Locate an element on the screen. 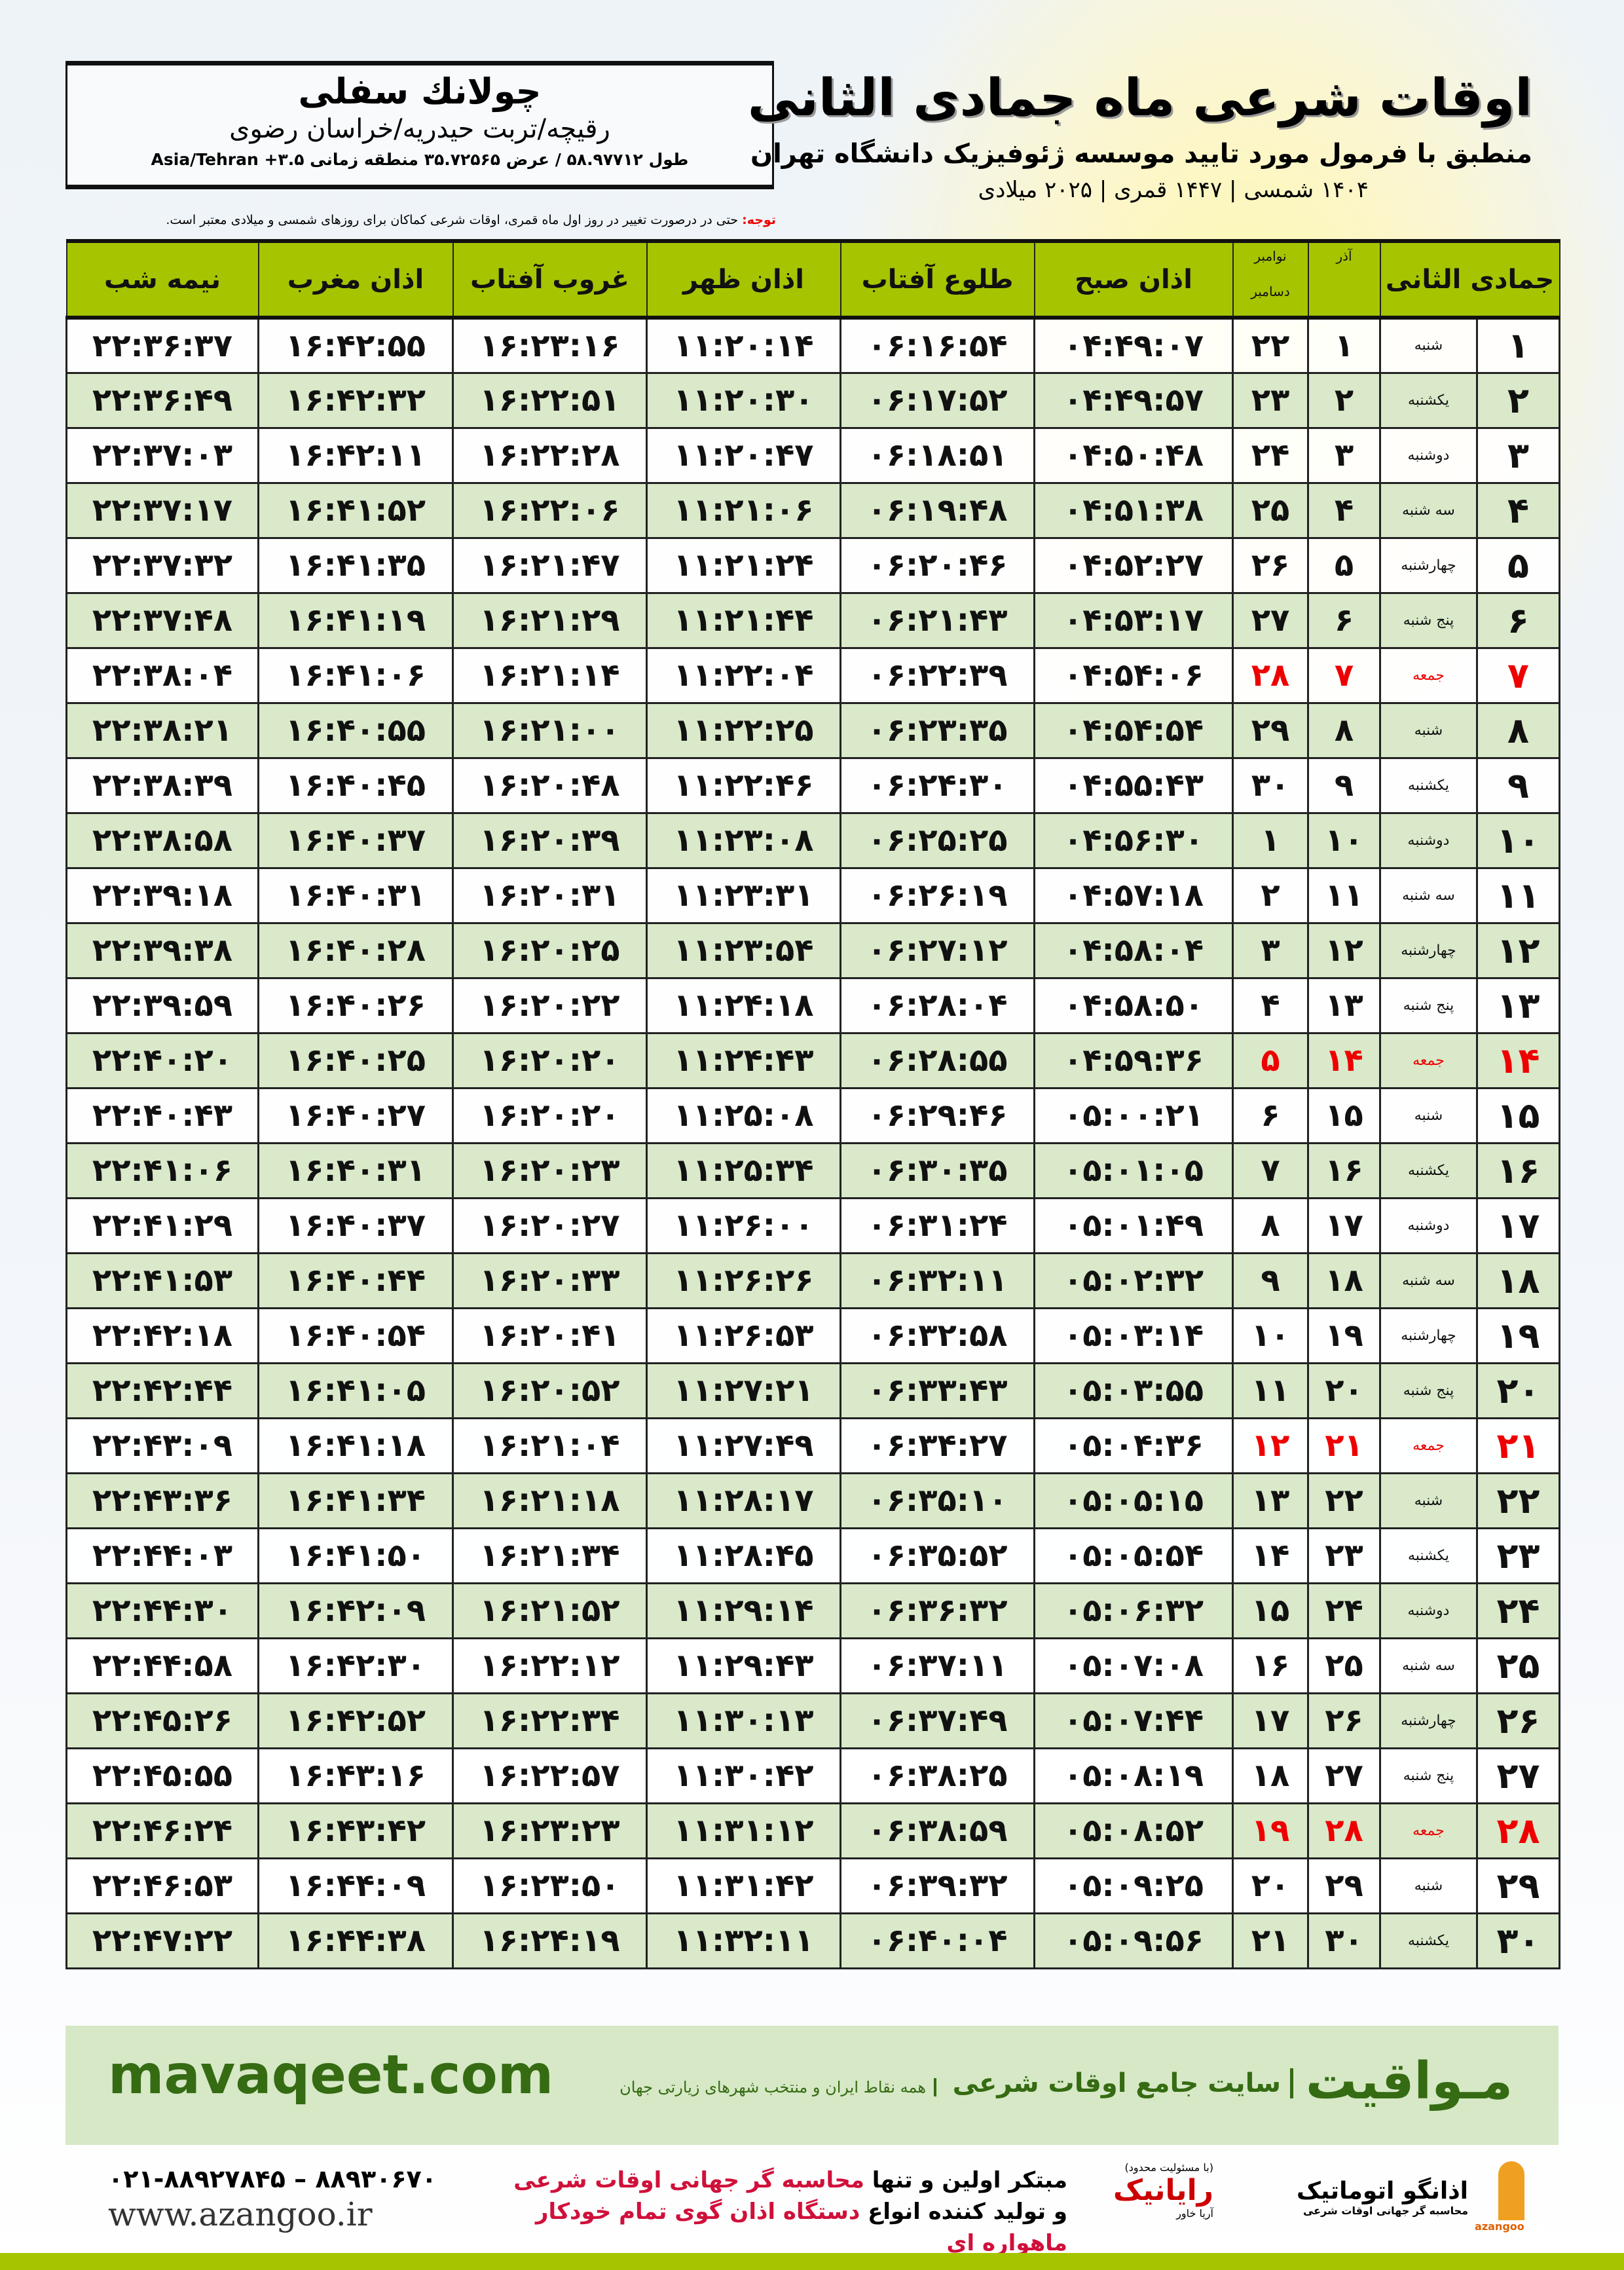 The width and height of the screenshot is (1624, 2270). sunrise-time: ۰۶:۱۶:۵۴ is located at coordinates (937, 345).